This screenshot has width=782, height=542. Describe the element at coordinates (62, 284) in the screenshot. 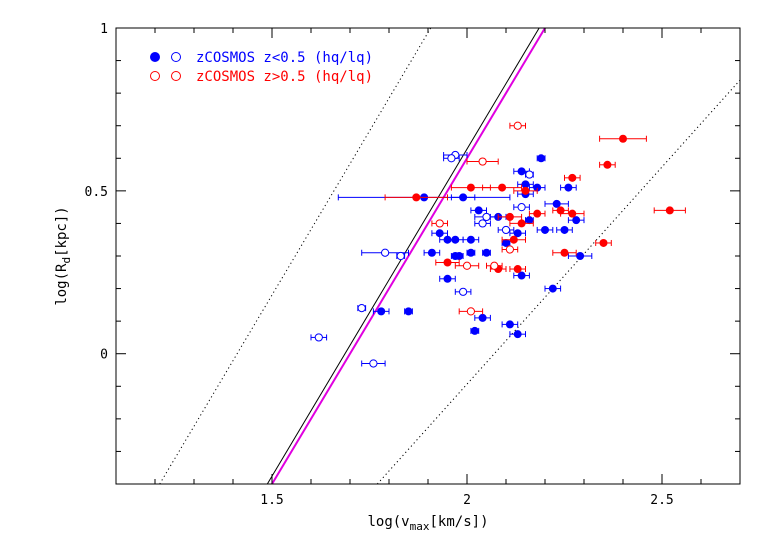

I see `y-axis-label-pre: log(R` at that location.